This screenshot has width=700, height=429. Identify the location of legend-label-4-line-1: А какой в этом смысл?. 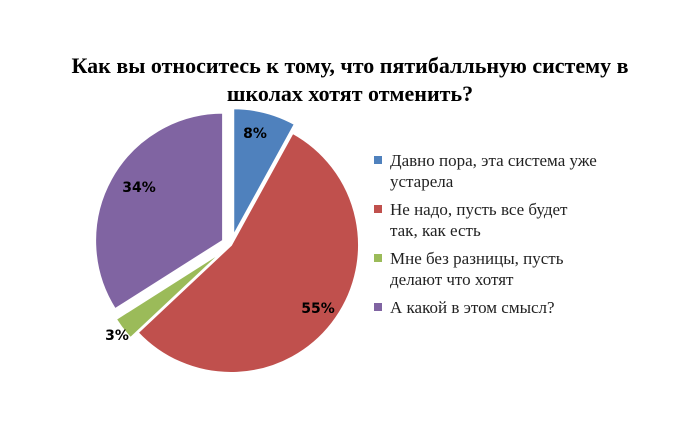
(472, 307).